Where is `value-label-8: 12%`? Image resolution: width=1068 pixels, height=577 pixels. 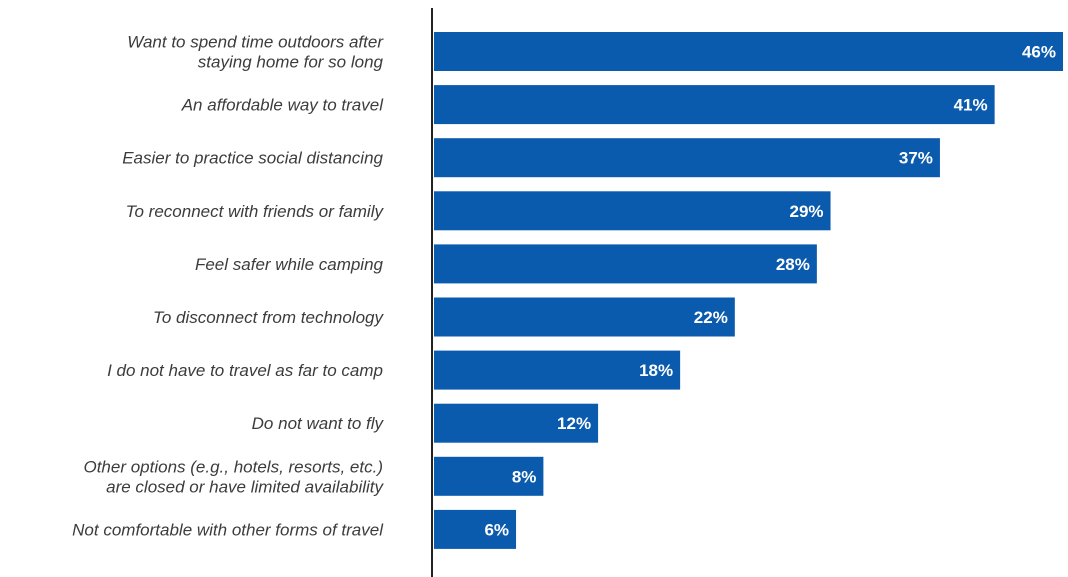
value-label-8: 12% is located at coordinates (574, 423).